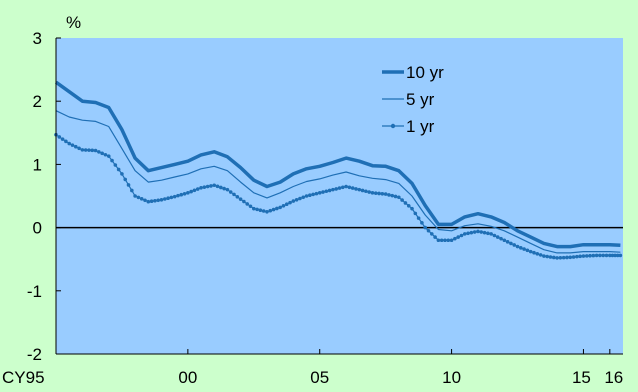 Image resolution: width=638 pixels, height=392 pixels. I want to click on y-axis-unit-label: %, so click(73, 22).